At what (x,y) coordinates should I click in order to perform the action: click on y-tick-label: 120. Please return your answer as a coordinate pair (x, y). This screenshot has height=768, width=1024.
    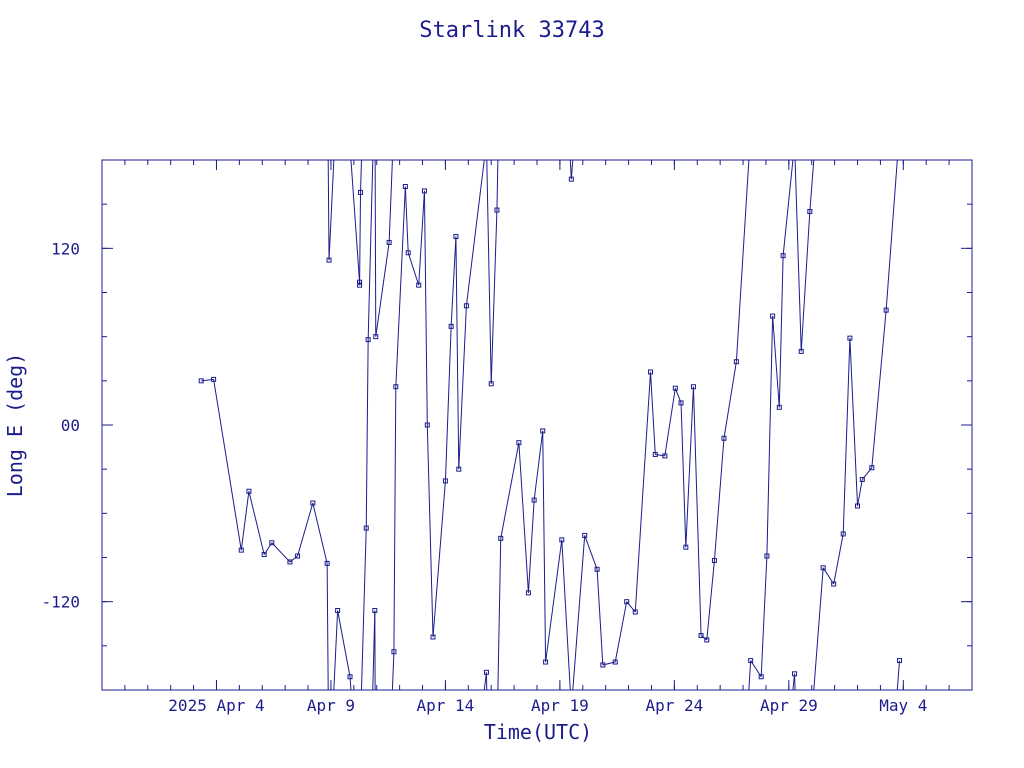
    Looking at the image, I should click on (65, 248).